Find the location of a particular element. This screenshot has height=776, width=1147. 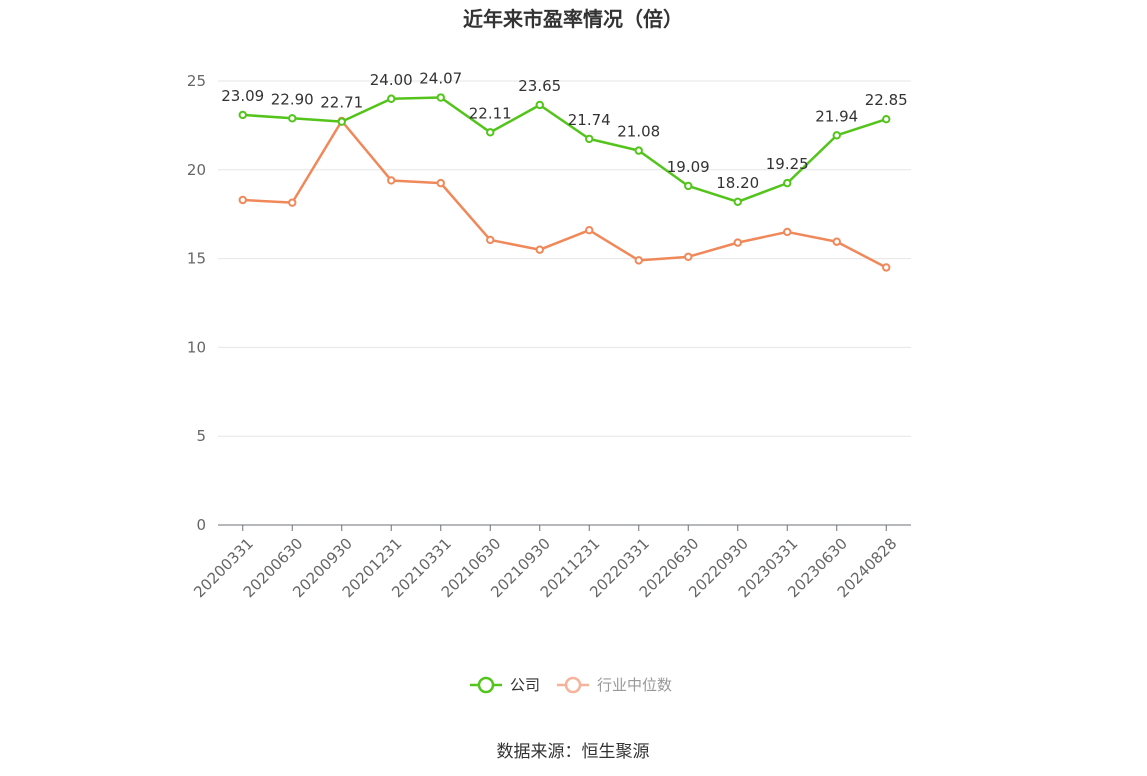

y-tick-label: 0 is located at coordinates (201, 525).